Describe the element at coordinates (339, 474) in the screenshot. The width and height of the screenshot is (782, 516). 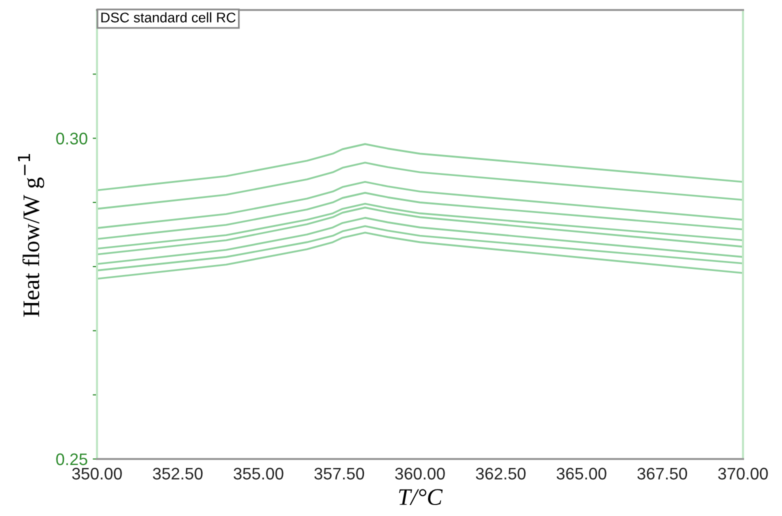
I see `x-tick-label: 357.50` at that location.